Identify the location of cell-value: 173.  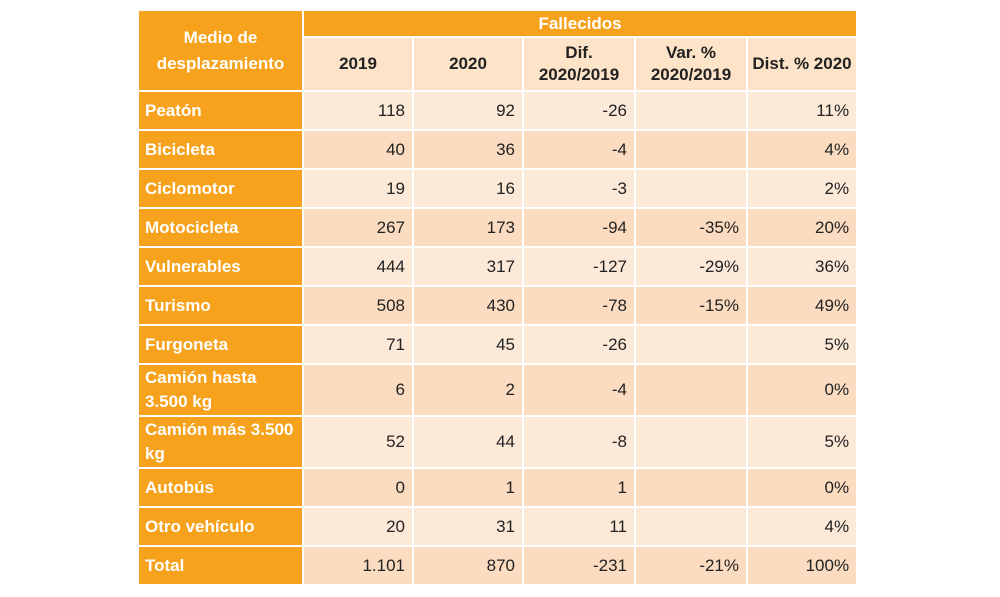
(468, 227).